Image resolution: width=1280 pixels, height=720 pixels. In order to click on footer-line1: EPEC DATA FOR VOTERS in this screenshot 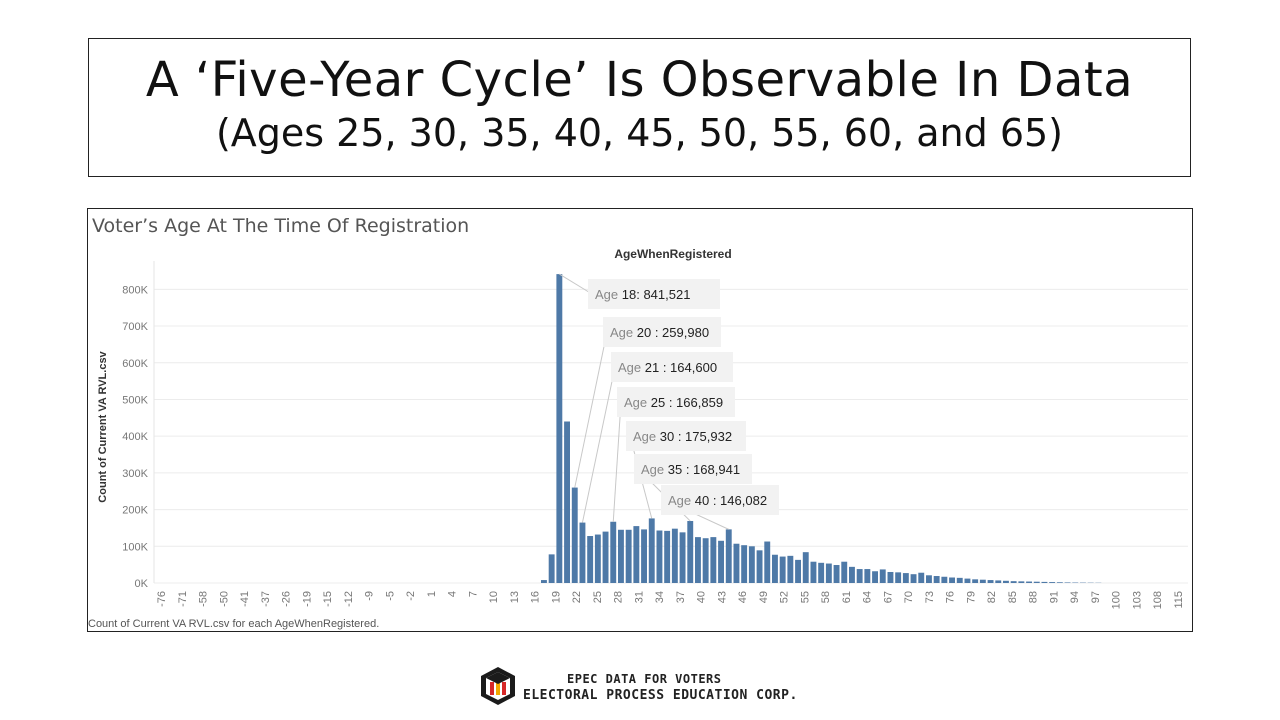, I will do `click(644, 679)`.